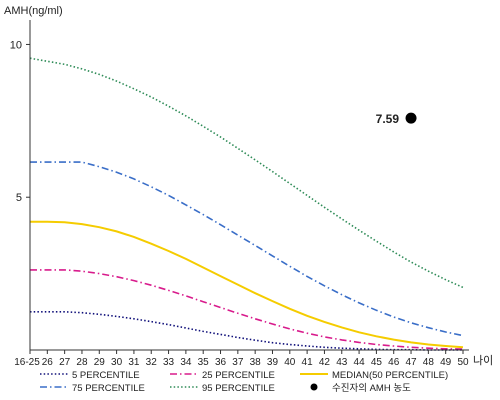  What do you see at coordinates (169, 362) in the screenshot?
I see `x-tick-label: 33` at bounding box center [169, 362].